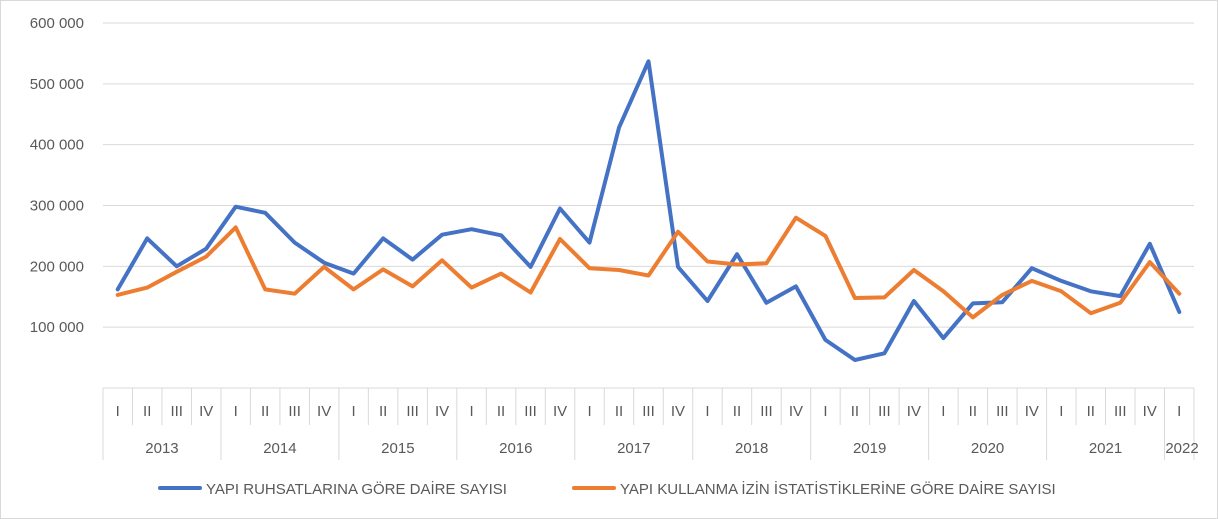 The image size is (1218, 519). Describe the element at coordinates (987, 448) in the screenshot. I see `year-label: 2020` at that location.